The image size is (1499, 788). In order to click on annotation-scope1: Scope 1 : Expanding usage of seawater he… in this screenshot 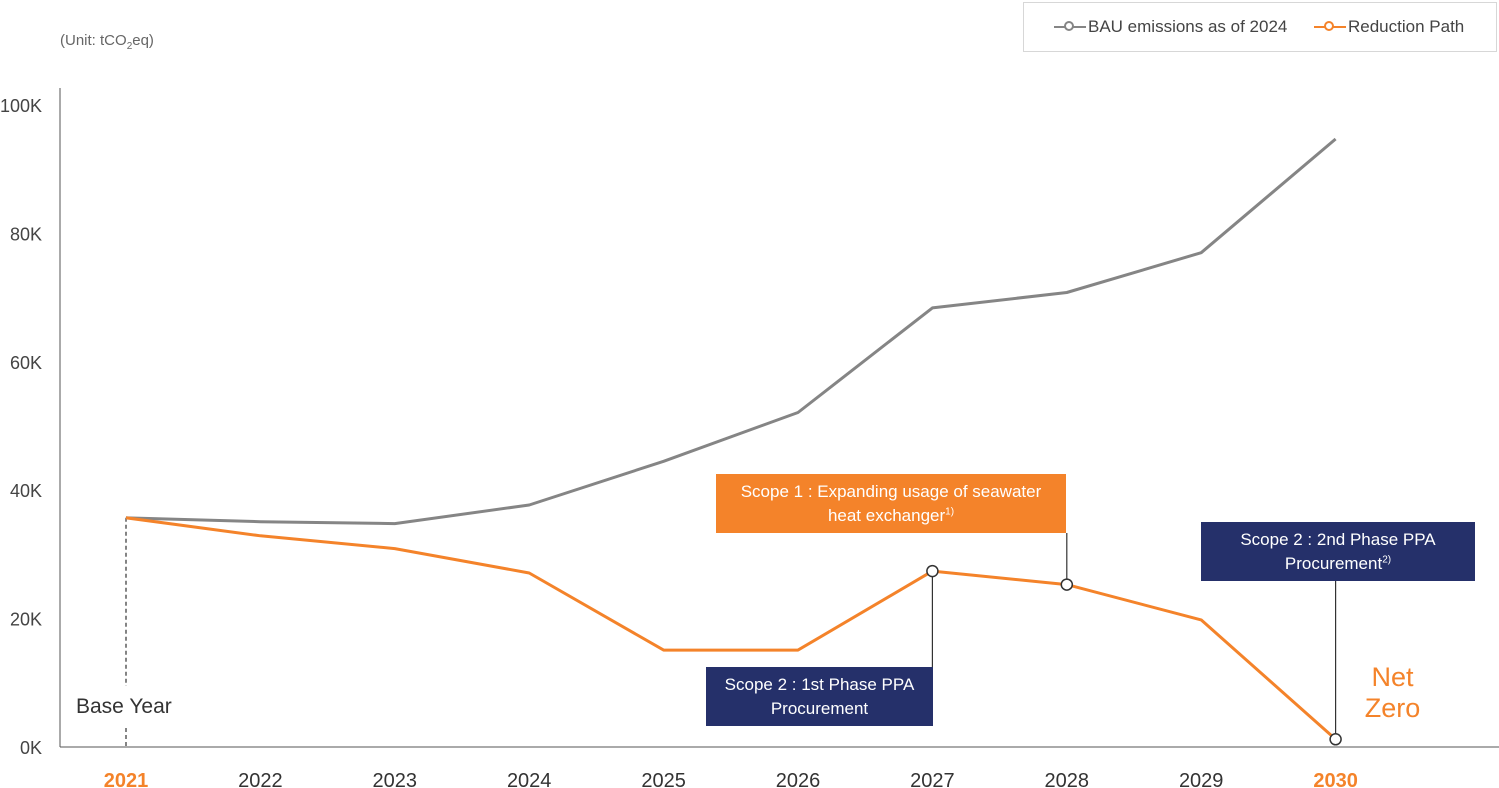, I will do `click(891, 503)`.